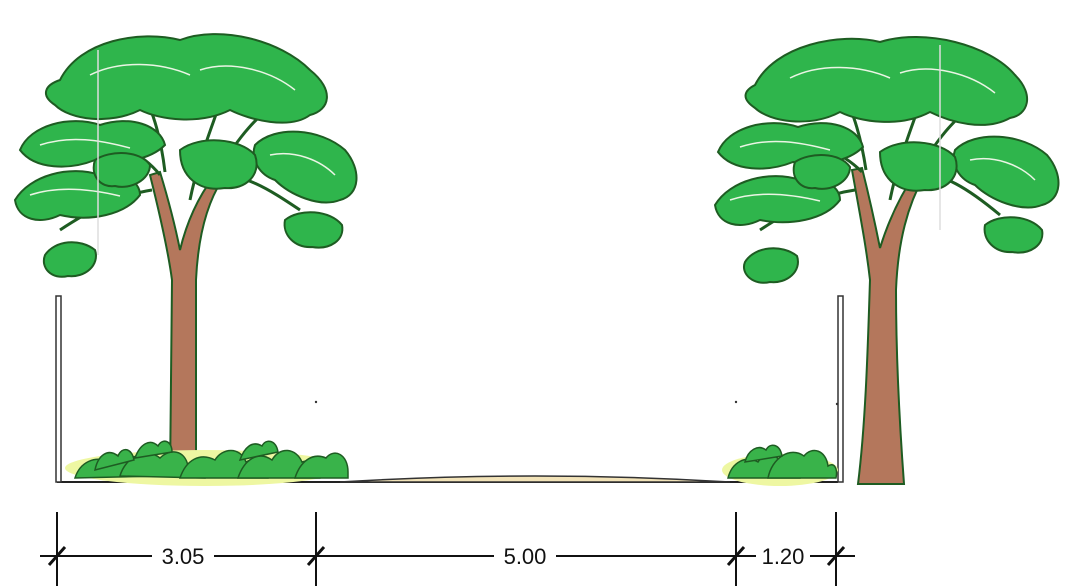 Image resolution: width=1066 pixels, height=586 pixels. I want to click on road-surface, so click(535, 479).